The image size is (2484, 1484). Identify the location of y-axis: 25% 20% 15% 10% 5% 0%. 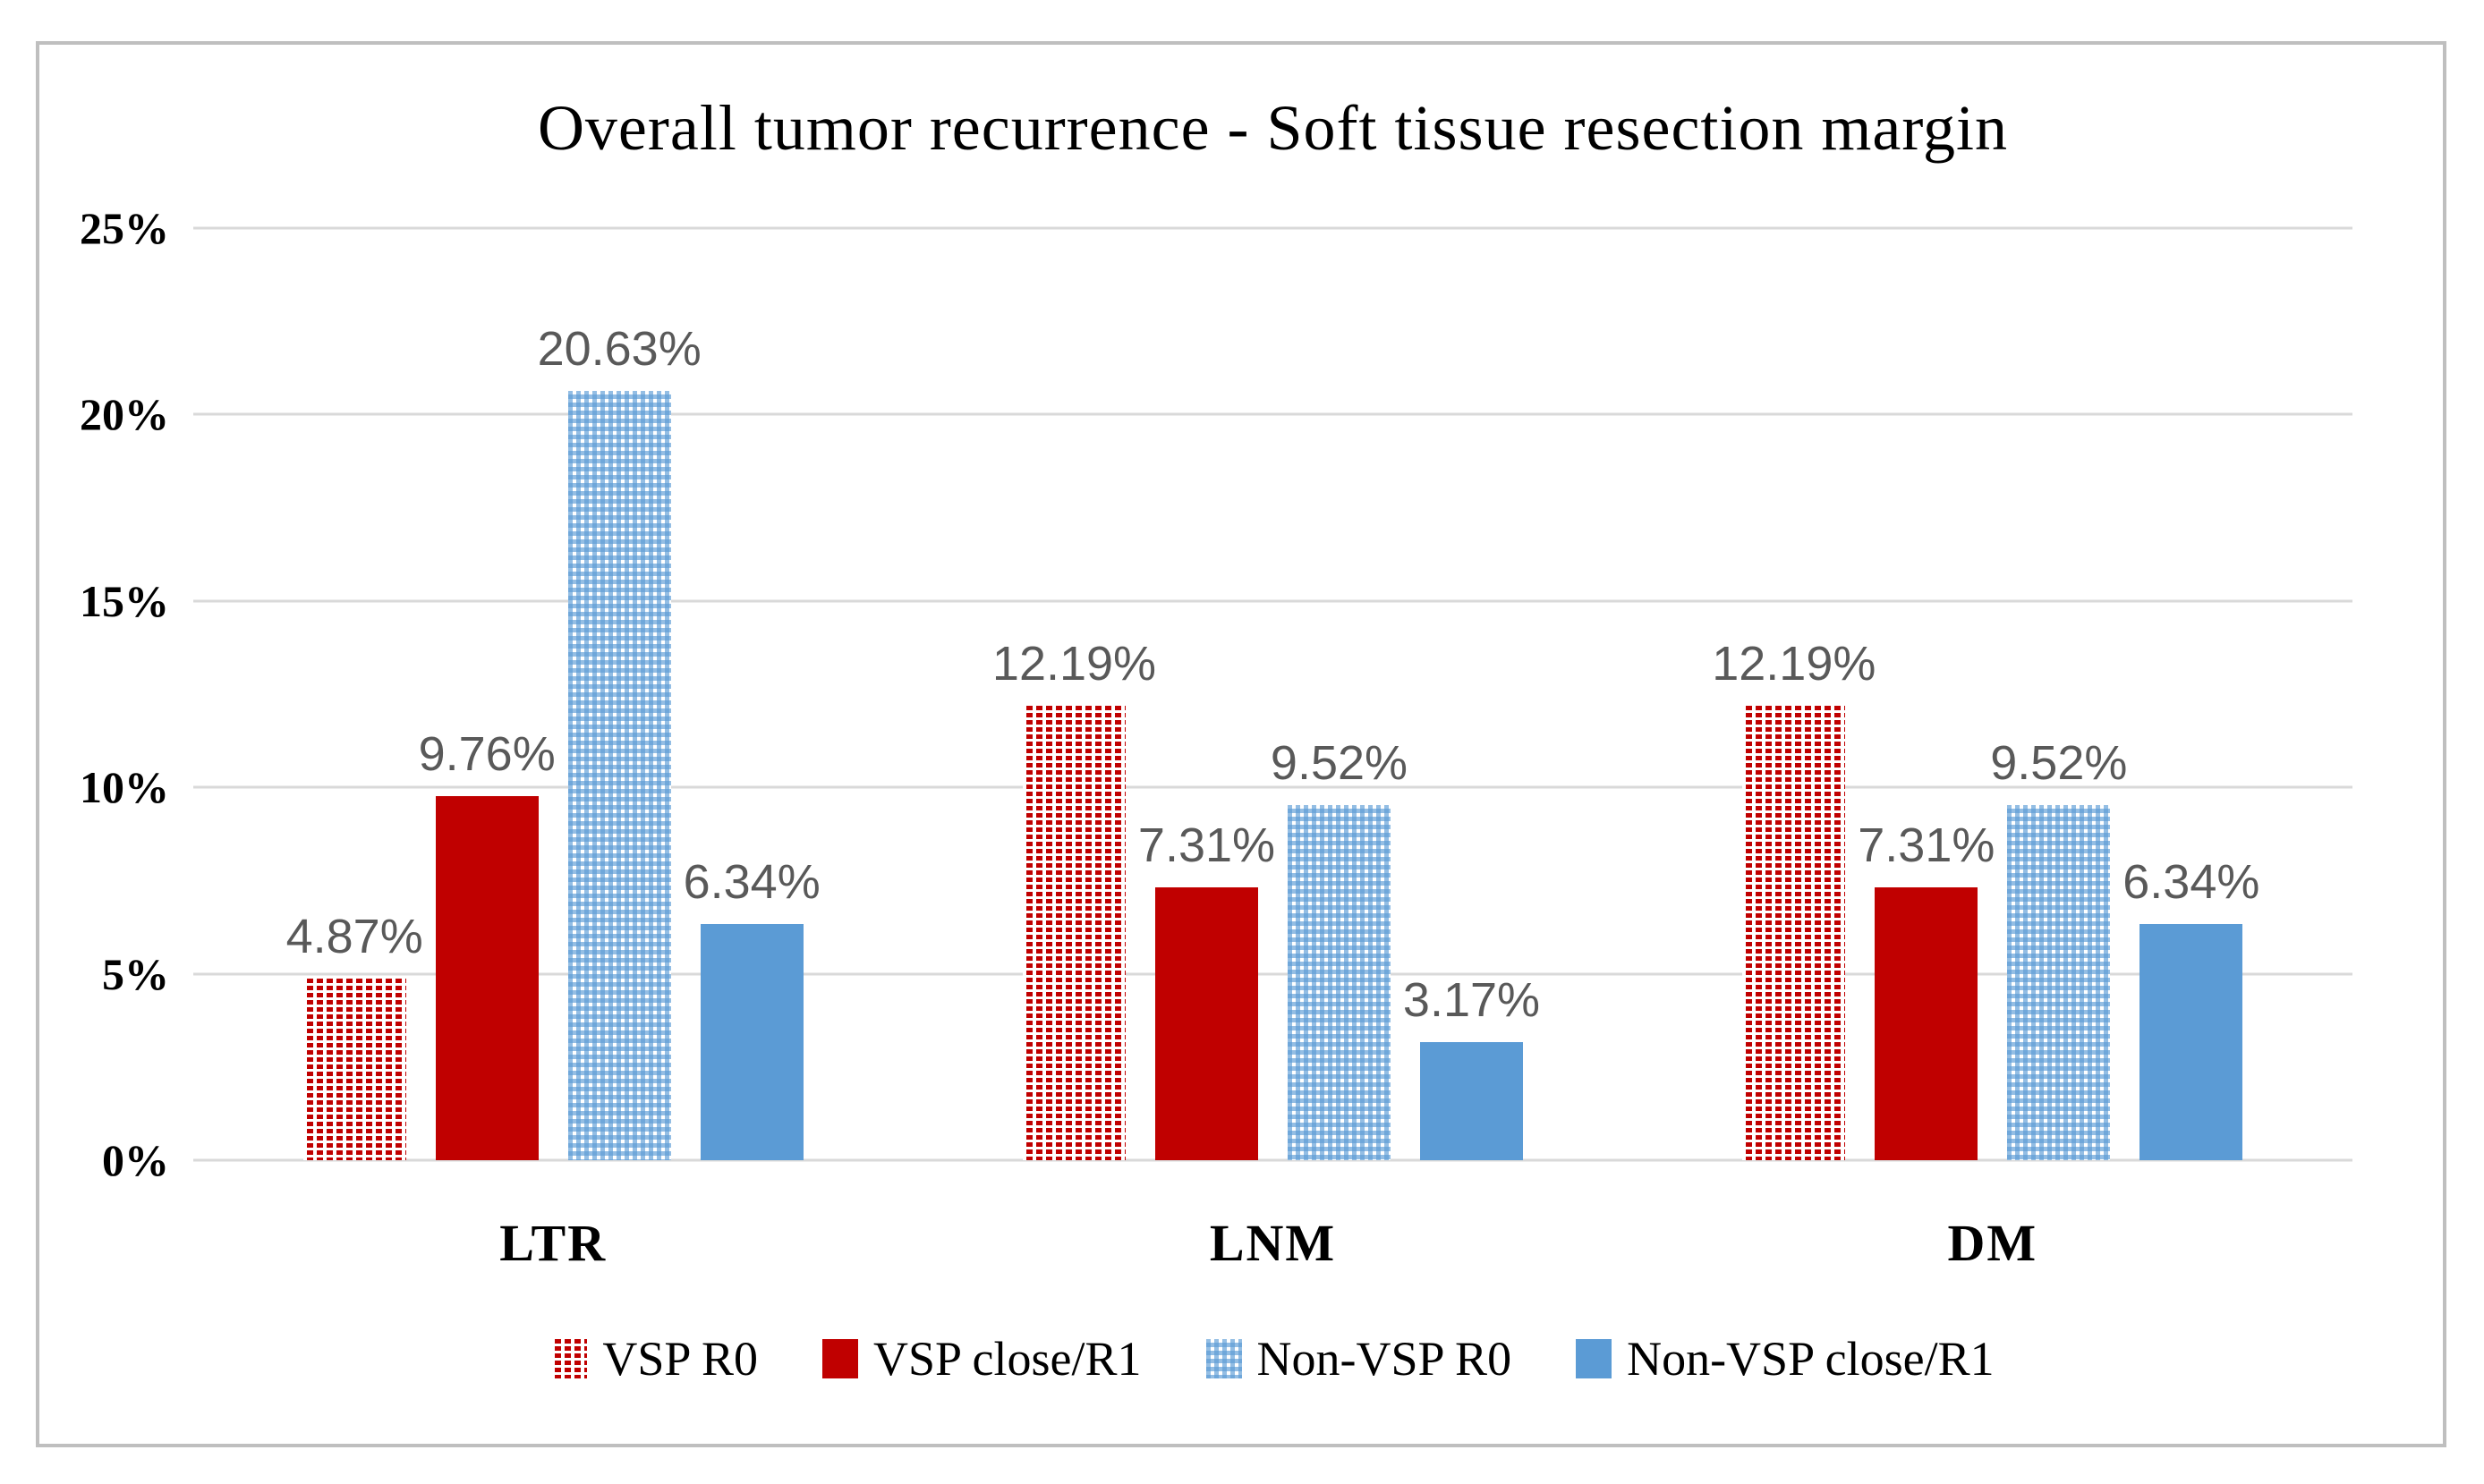
(104, 694).